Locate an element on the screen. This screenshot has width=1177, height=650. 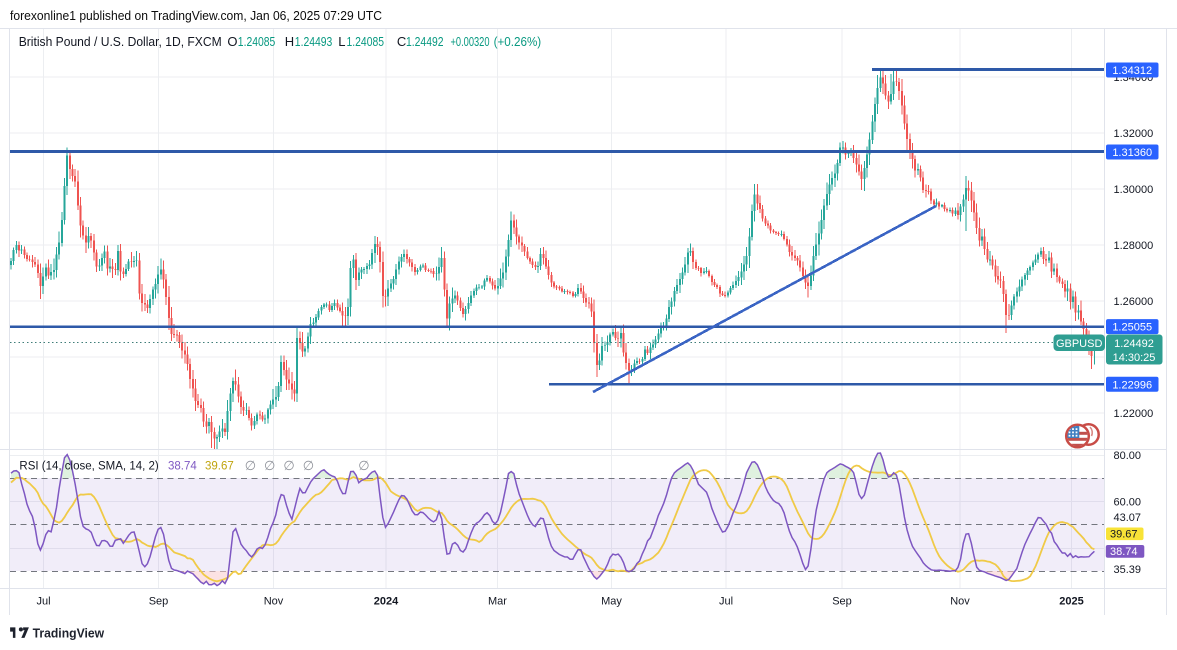
svg-text: L is located at coordinates (341, 41).